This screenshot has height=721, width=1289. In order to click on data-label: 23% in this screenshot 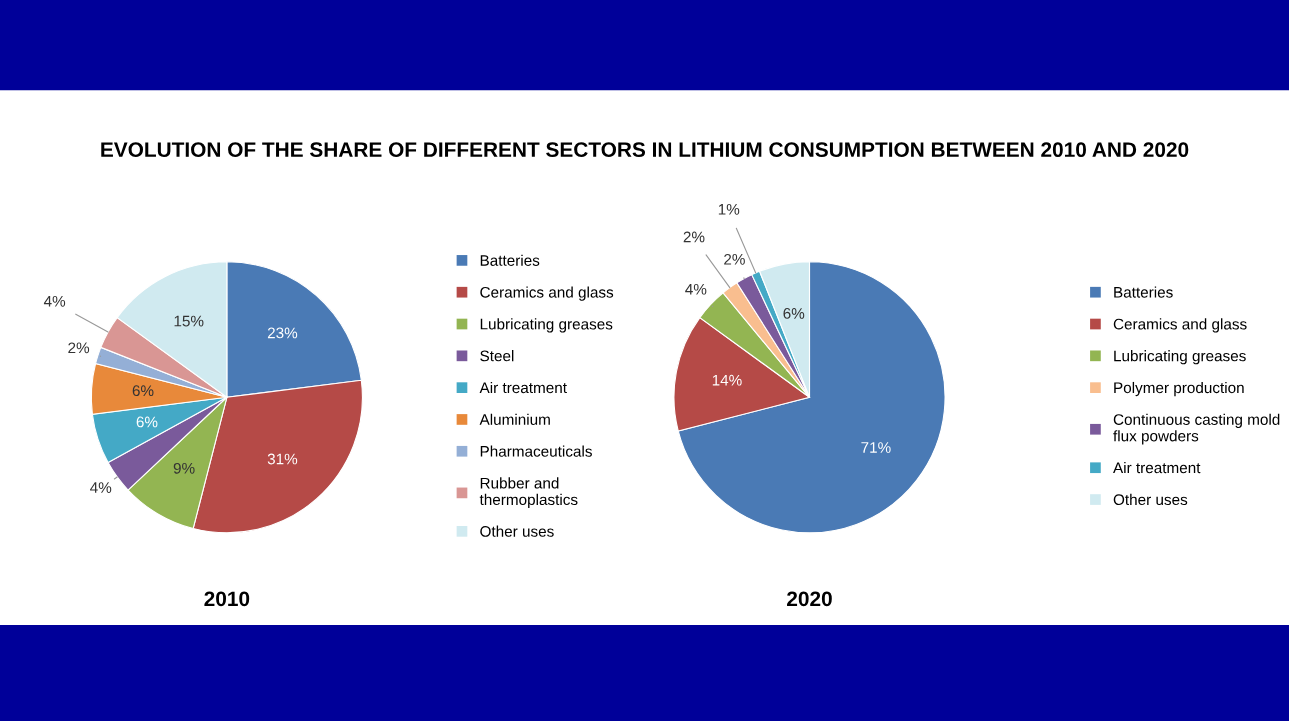, I will do `click(282, 333)`.